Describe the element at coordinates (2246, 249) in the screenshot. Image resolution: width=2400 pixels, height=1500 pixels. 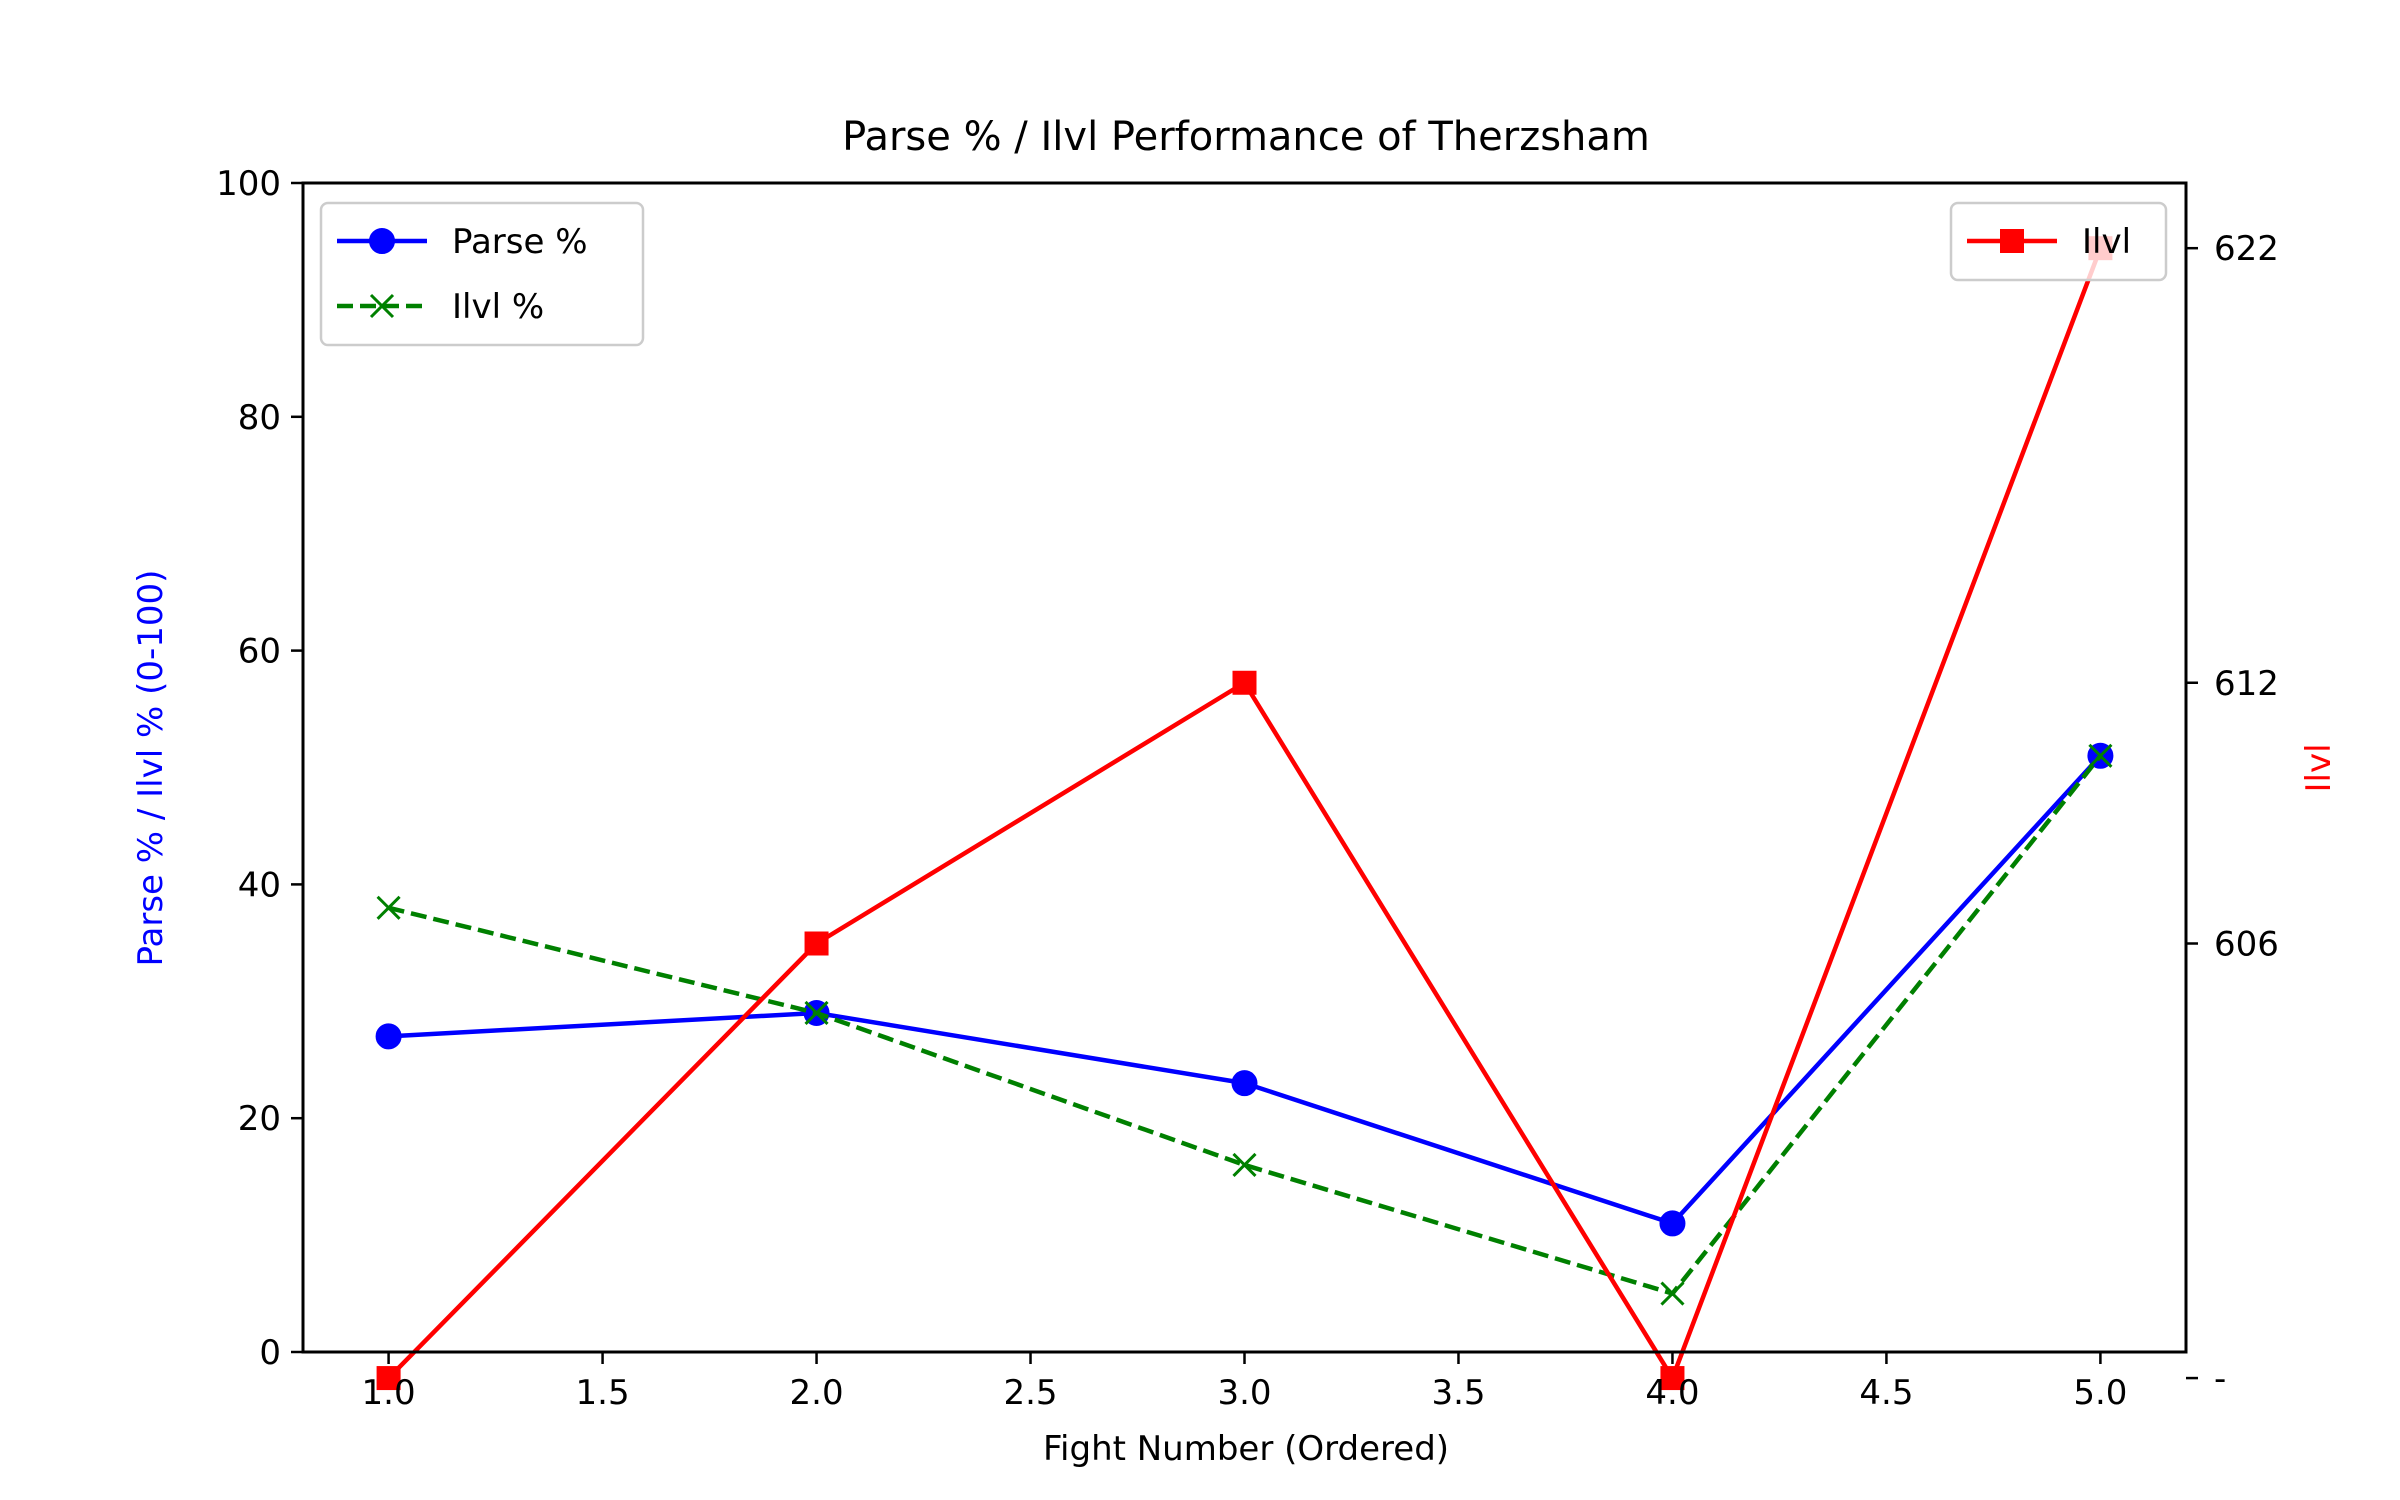
I see `y-tick-label-right: 622` at that location.